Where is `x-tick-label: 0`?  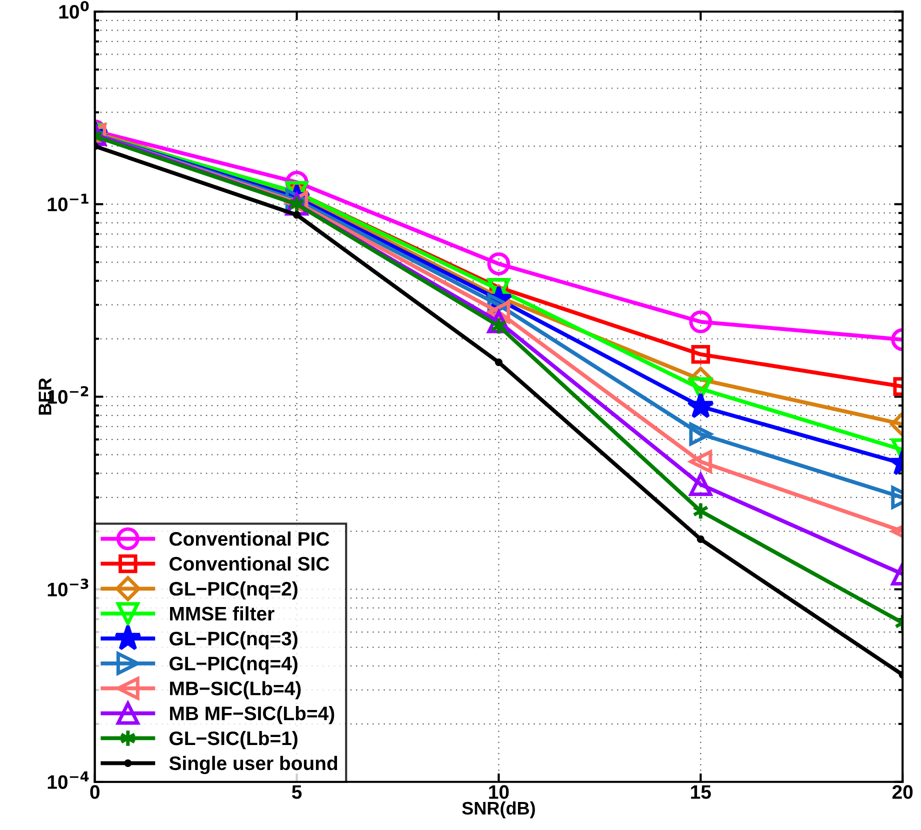 x-tick-label: 0 is located at coordinates (95, 792).